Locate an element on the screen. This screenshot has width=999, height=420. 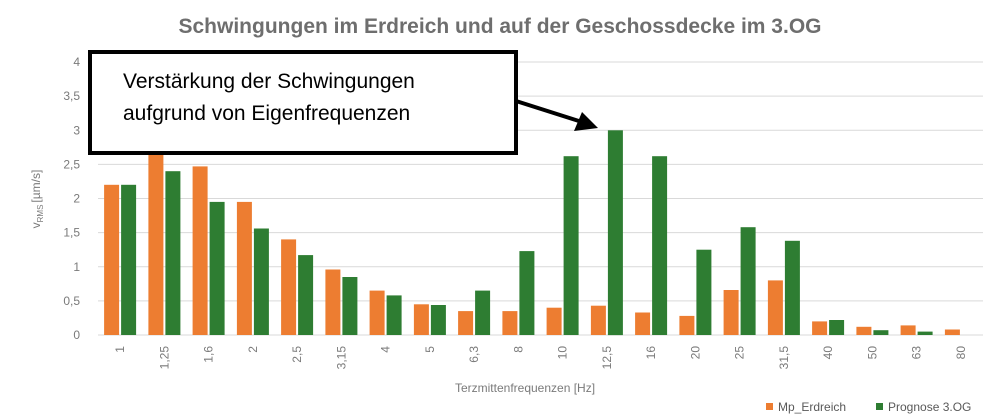
x-tick-label: 12,5 is located at coordinates (607, 358).